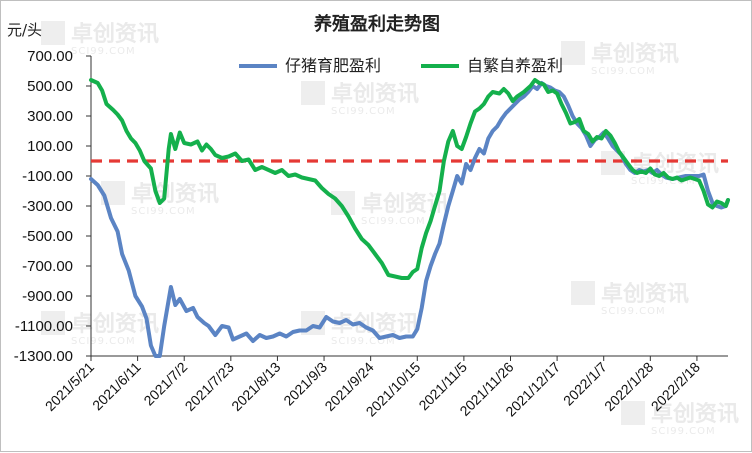 Image resolution: width=752 pixels, height=453 pixels. What do you see at coordinates (50, 56) in the screenshot?
I see `y-tick-label: 700.00` at bounding box center [50, 56].